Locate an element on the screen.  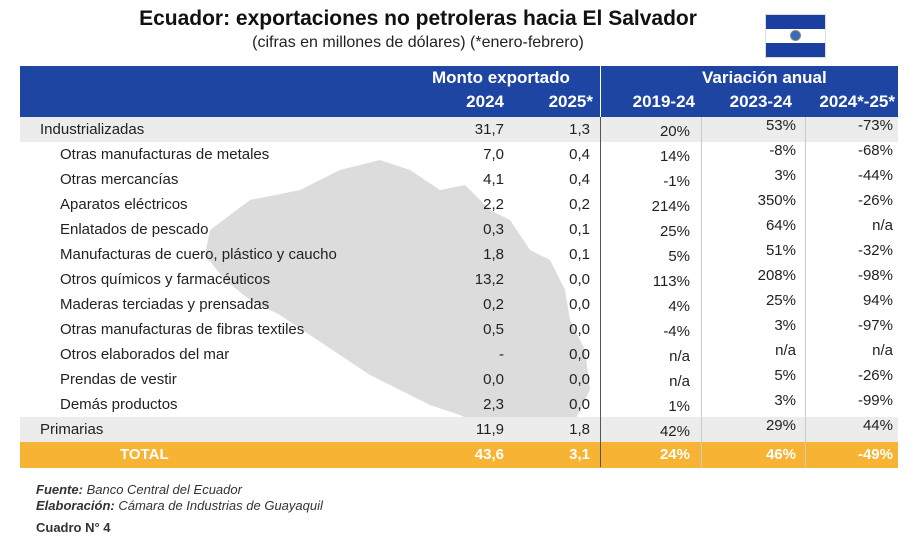
row-label: Otros elaborados del mar is located at coordinates (145, 354).